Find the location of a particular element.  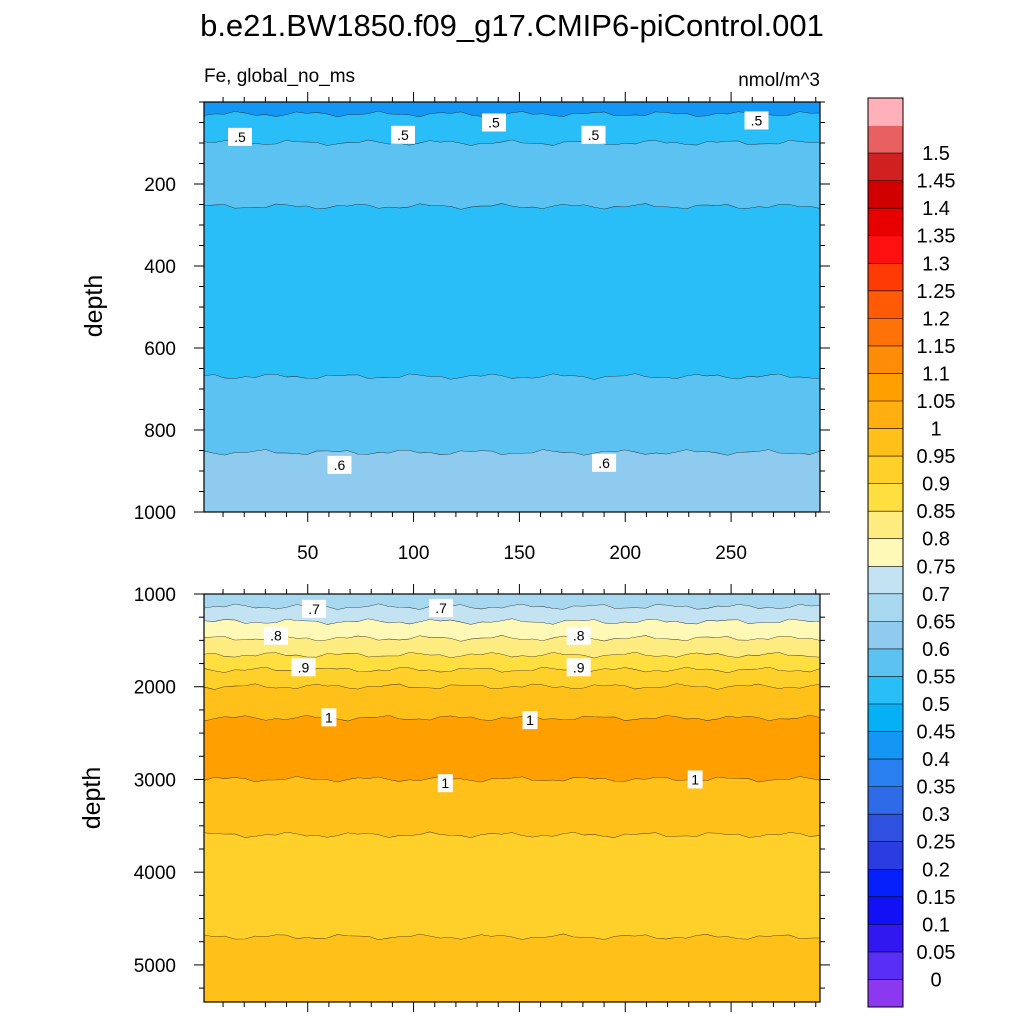

colorbar-label: 0 is located at coordinates (935, 980).